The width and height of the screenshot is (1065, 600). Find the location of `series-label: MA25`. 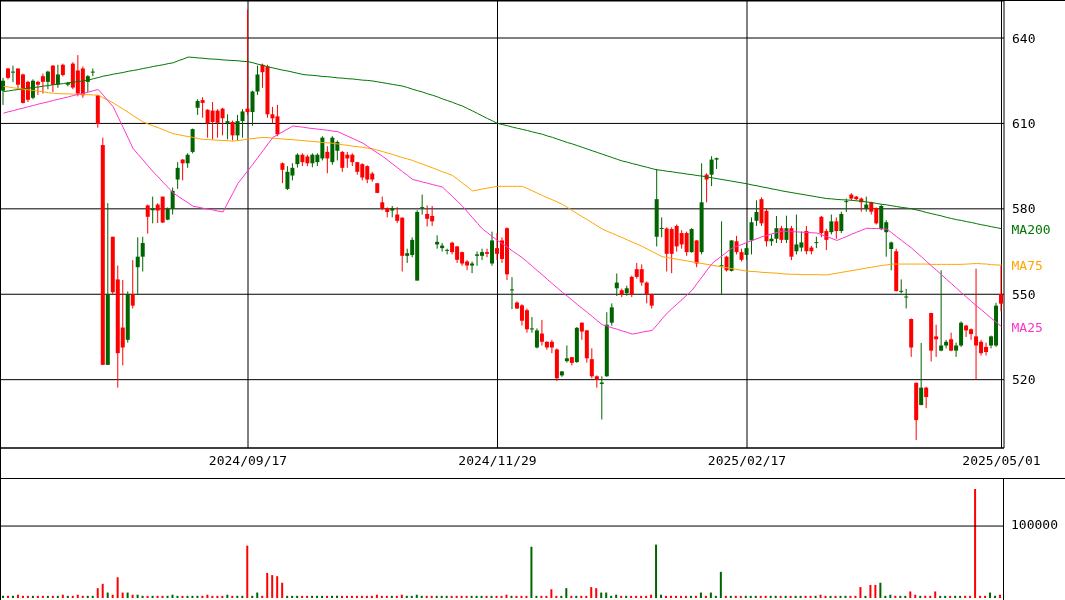

series-label: MA25 is located at coordinates (1027, 327).